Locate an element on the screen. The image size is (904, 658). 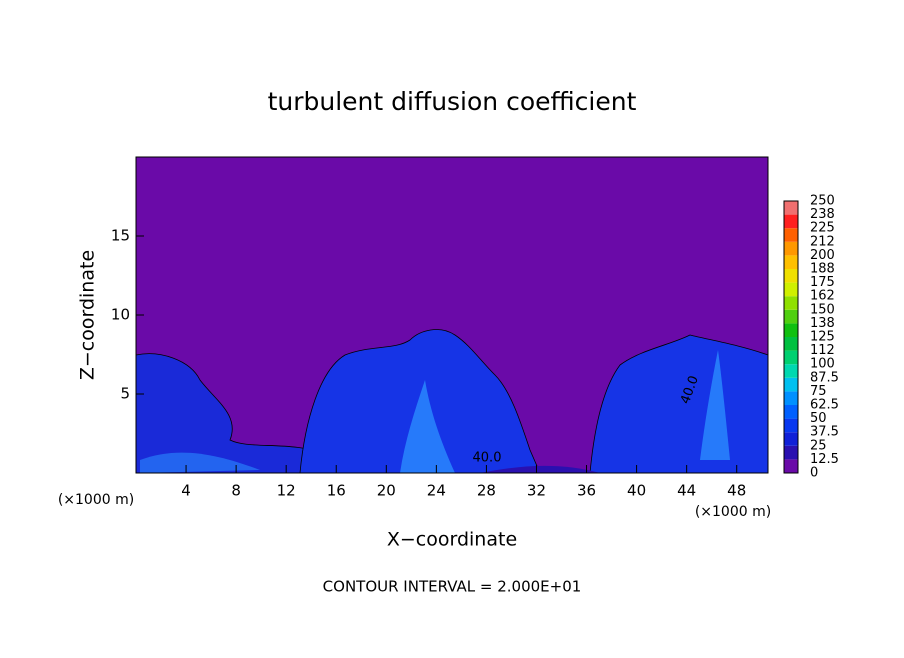
colorbar-label: 37.5 is located at coordinates (824, 432).